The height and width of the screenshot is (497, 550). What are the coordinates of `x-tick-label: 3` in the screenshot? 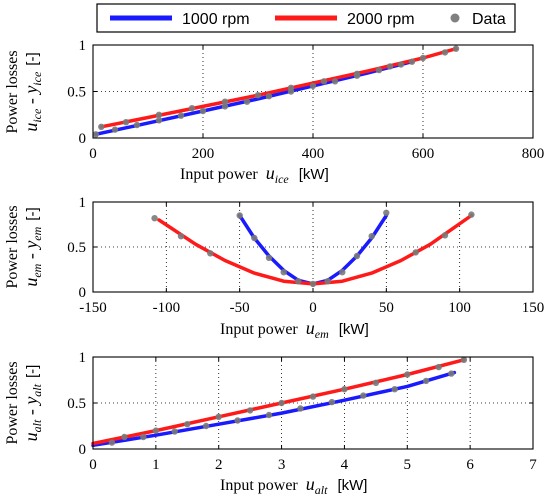 It's located at (282, 465).